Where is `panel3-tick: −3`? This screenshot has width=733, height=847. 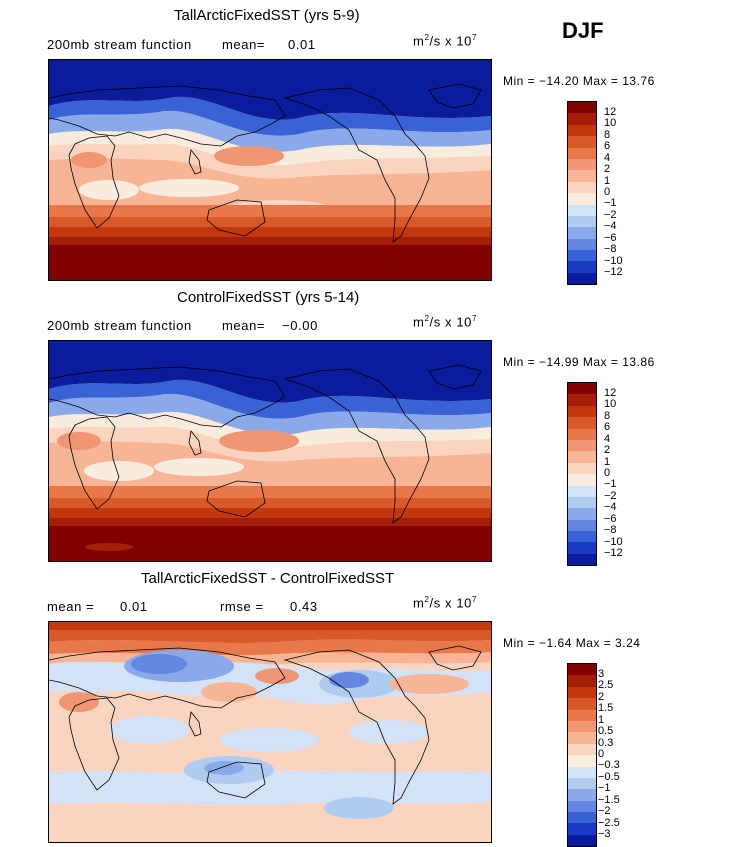 panel3-tick: −3 is located at coordinates (604, 834).